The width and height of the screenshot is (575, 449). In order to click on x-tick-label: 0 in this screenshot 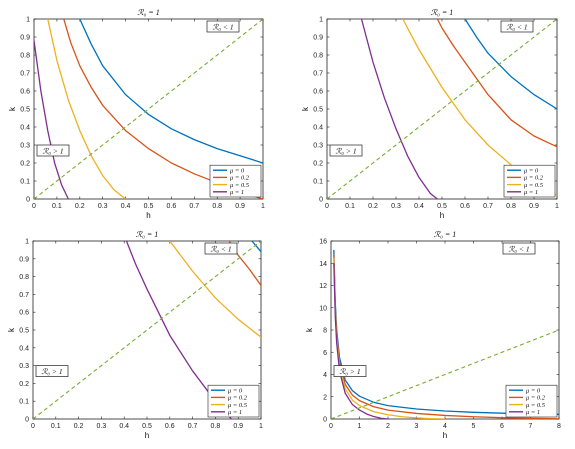, I will do `click(33, 426)`.